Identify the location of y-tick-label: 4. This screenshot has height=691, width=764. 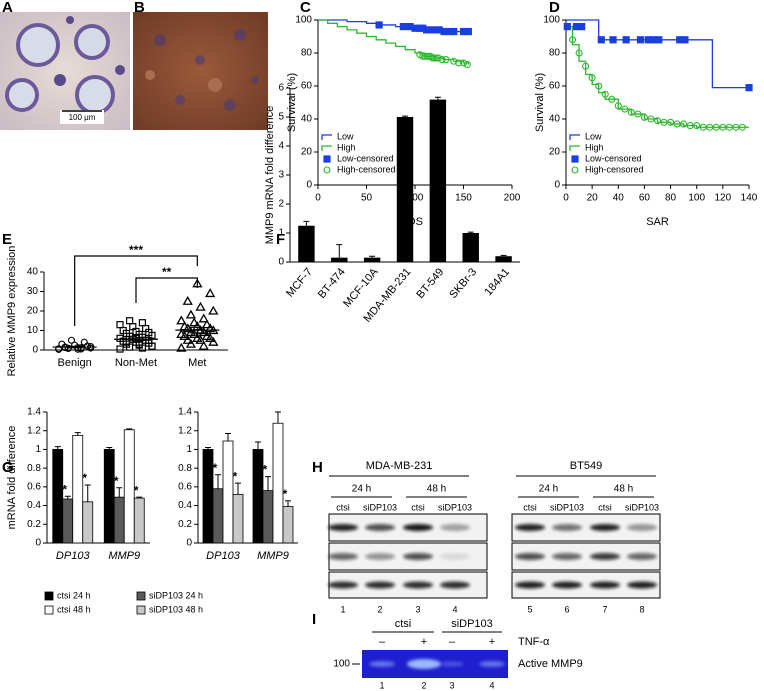
(281, 146).